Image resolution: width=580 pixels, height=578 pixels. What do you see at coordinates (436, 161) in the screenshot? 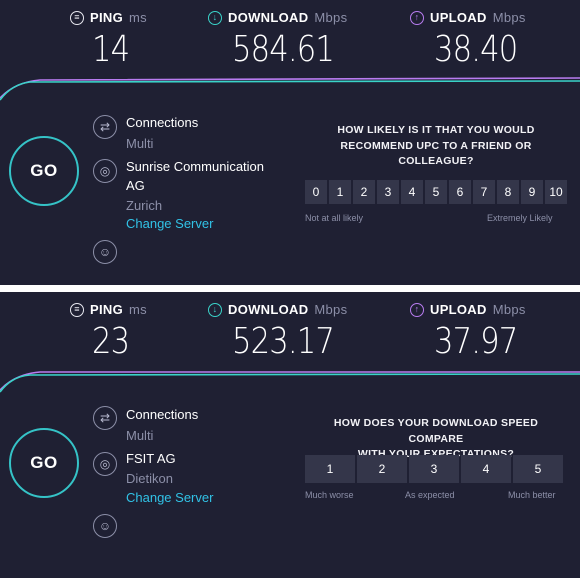
I see `survey-question-line-3: COLLEAGUE?` at bounding box center [436, 161].